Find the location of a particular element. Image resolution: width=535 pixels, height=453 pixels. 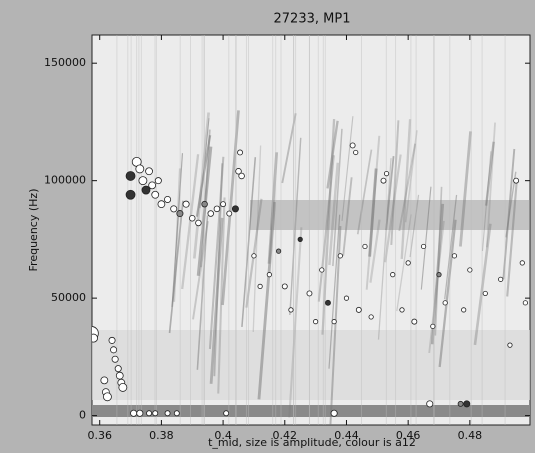

x-tick-label: 0.42 is located at coordinates (285, 435).